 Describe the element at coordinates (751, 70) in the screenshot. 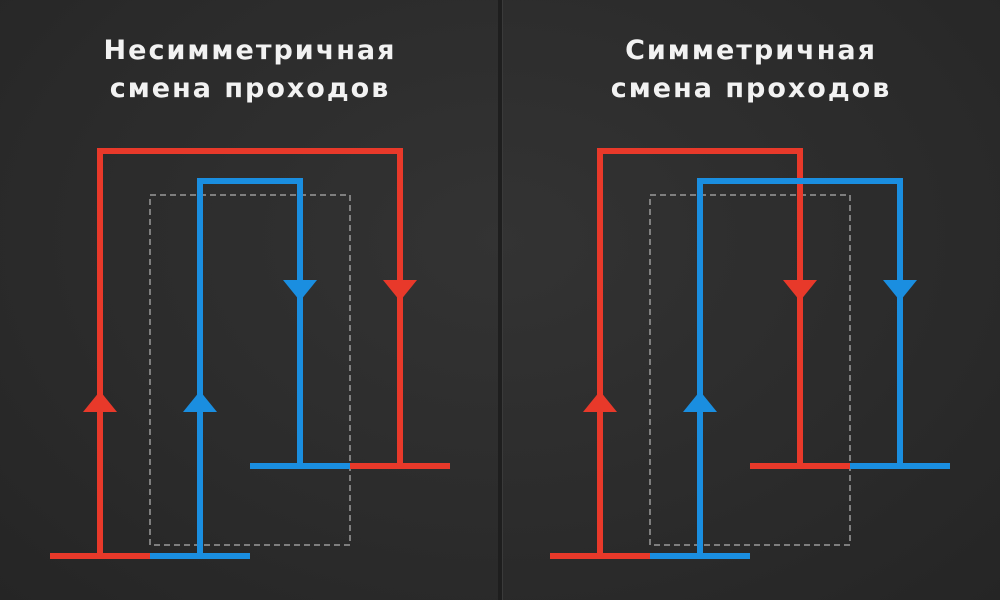

I see `panel-title: Симметричная смена проходов` at that location.